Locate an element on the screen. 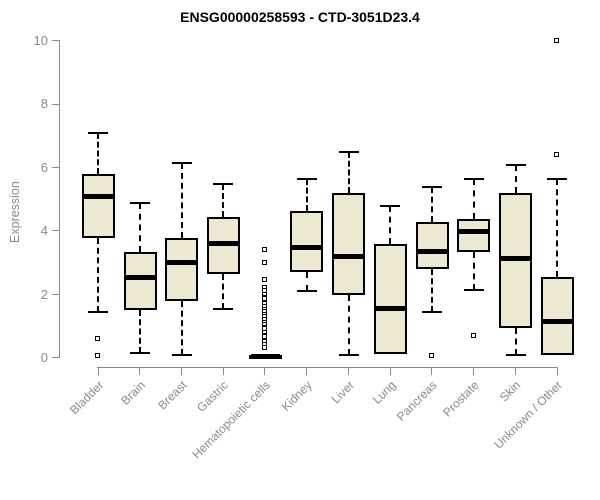  upper-whisker-cap-bladder is located at coordinates (98, 132).